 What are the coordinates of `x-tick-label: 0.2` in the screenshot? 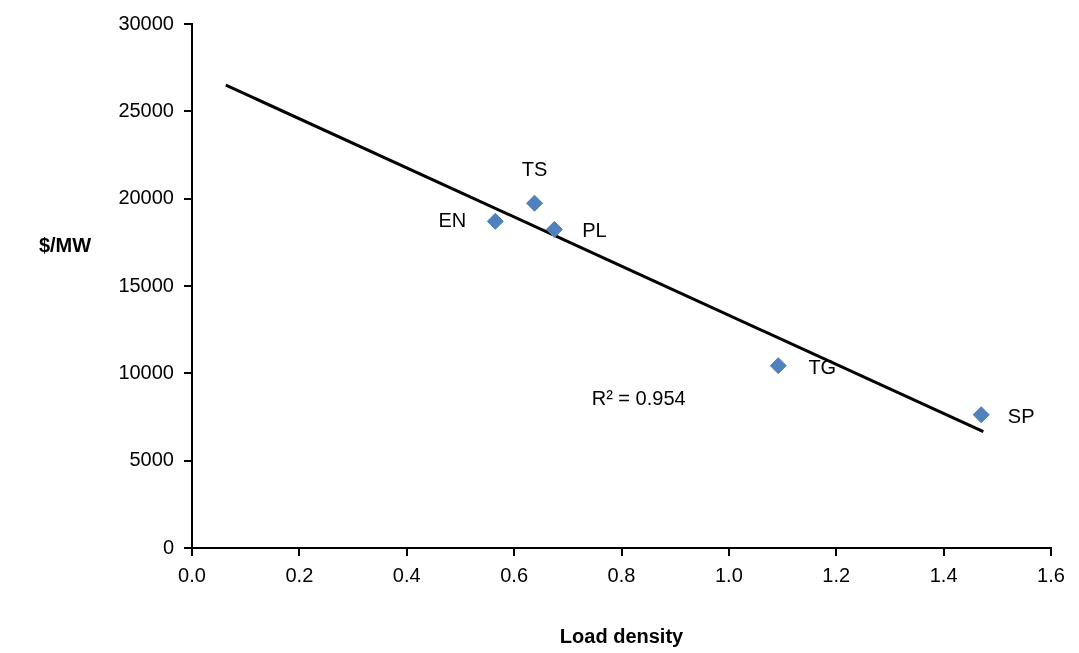 It's located at (299, 574).